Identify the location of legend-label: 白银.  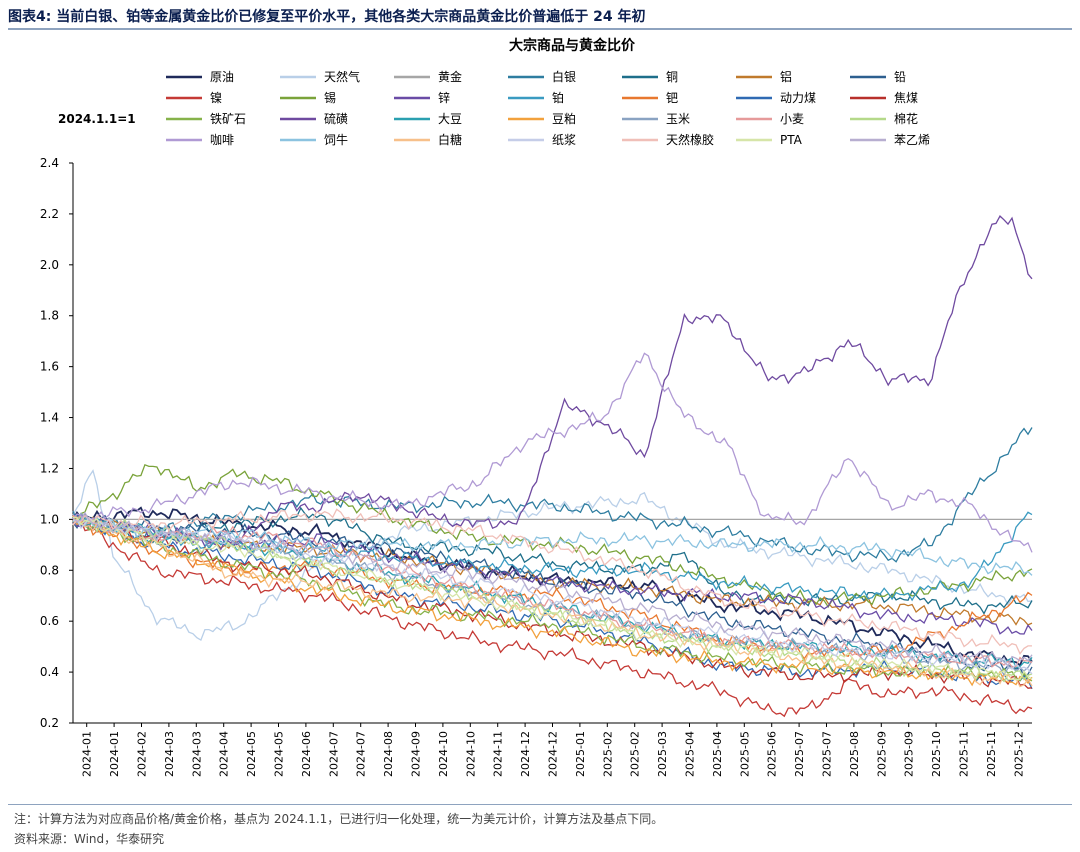
(564, 76).